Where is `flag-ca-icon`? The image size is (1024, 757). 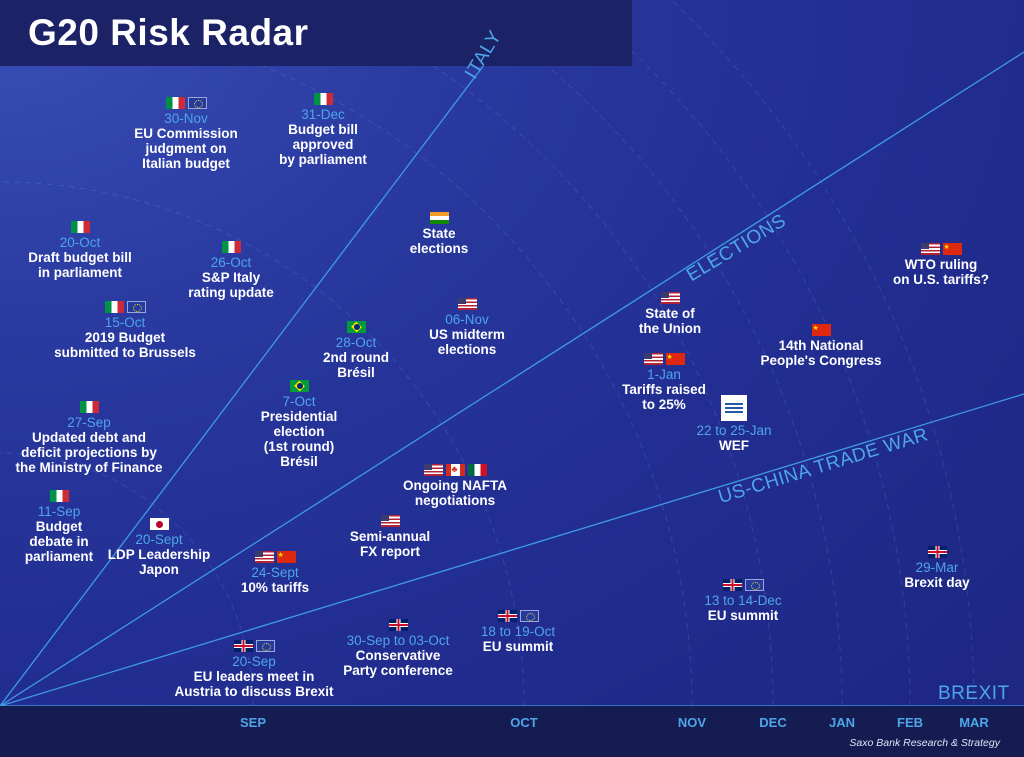
flag-ca-icon is located at coordinates (455, 470).